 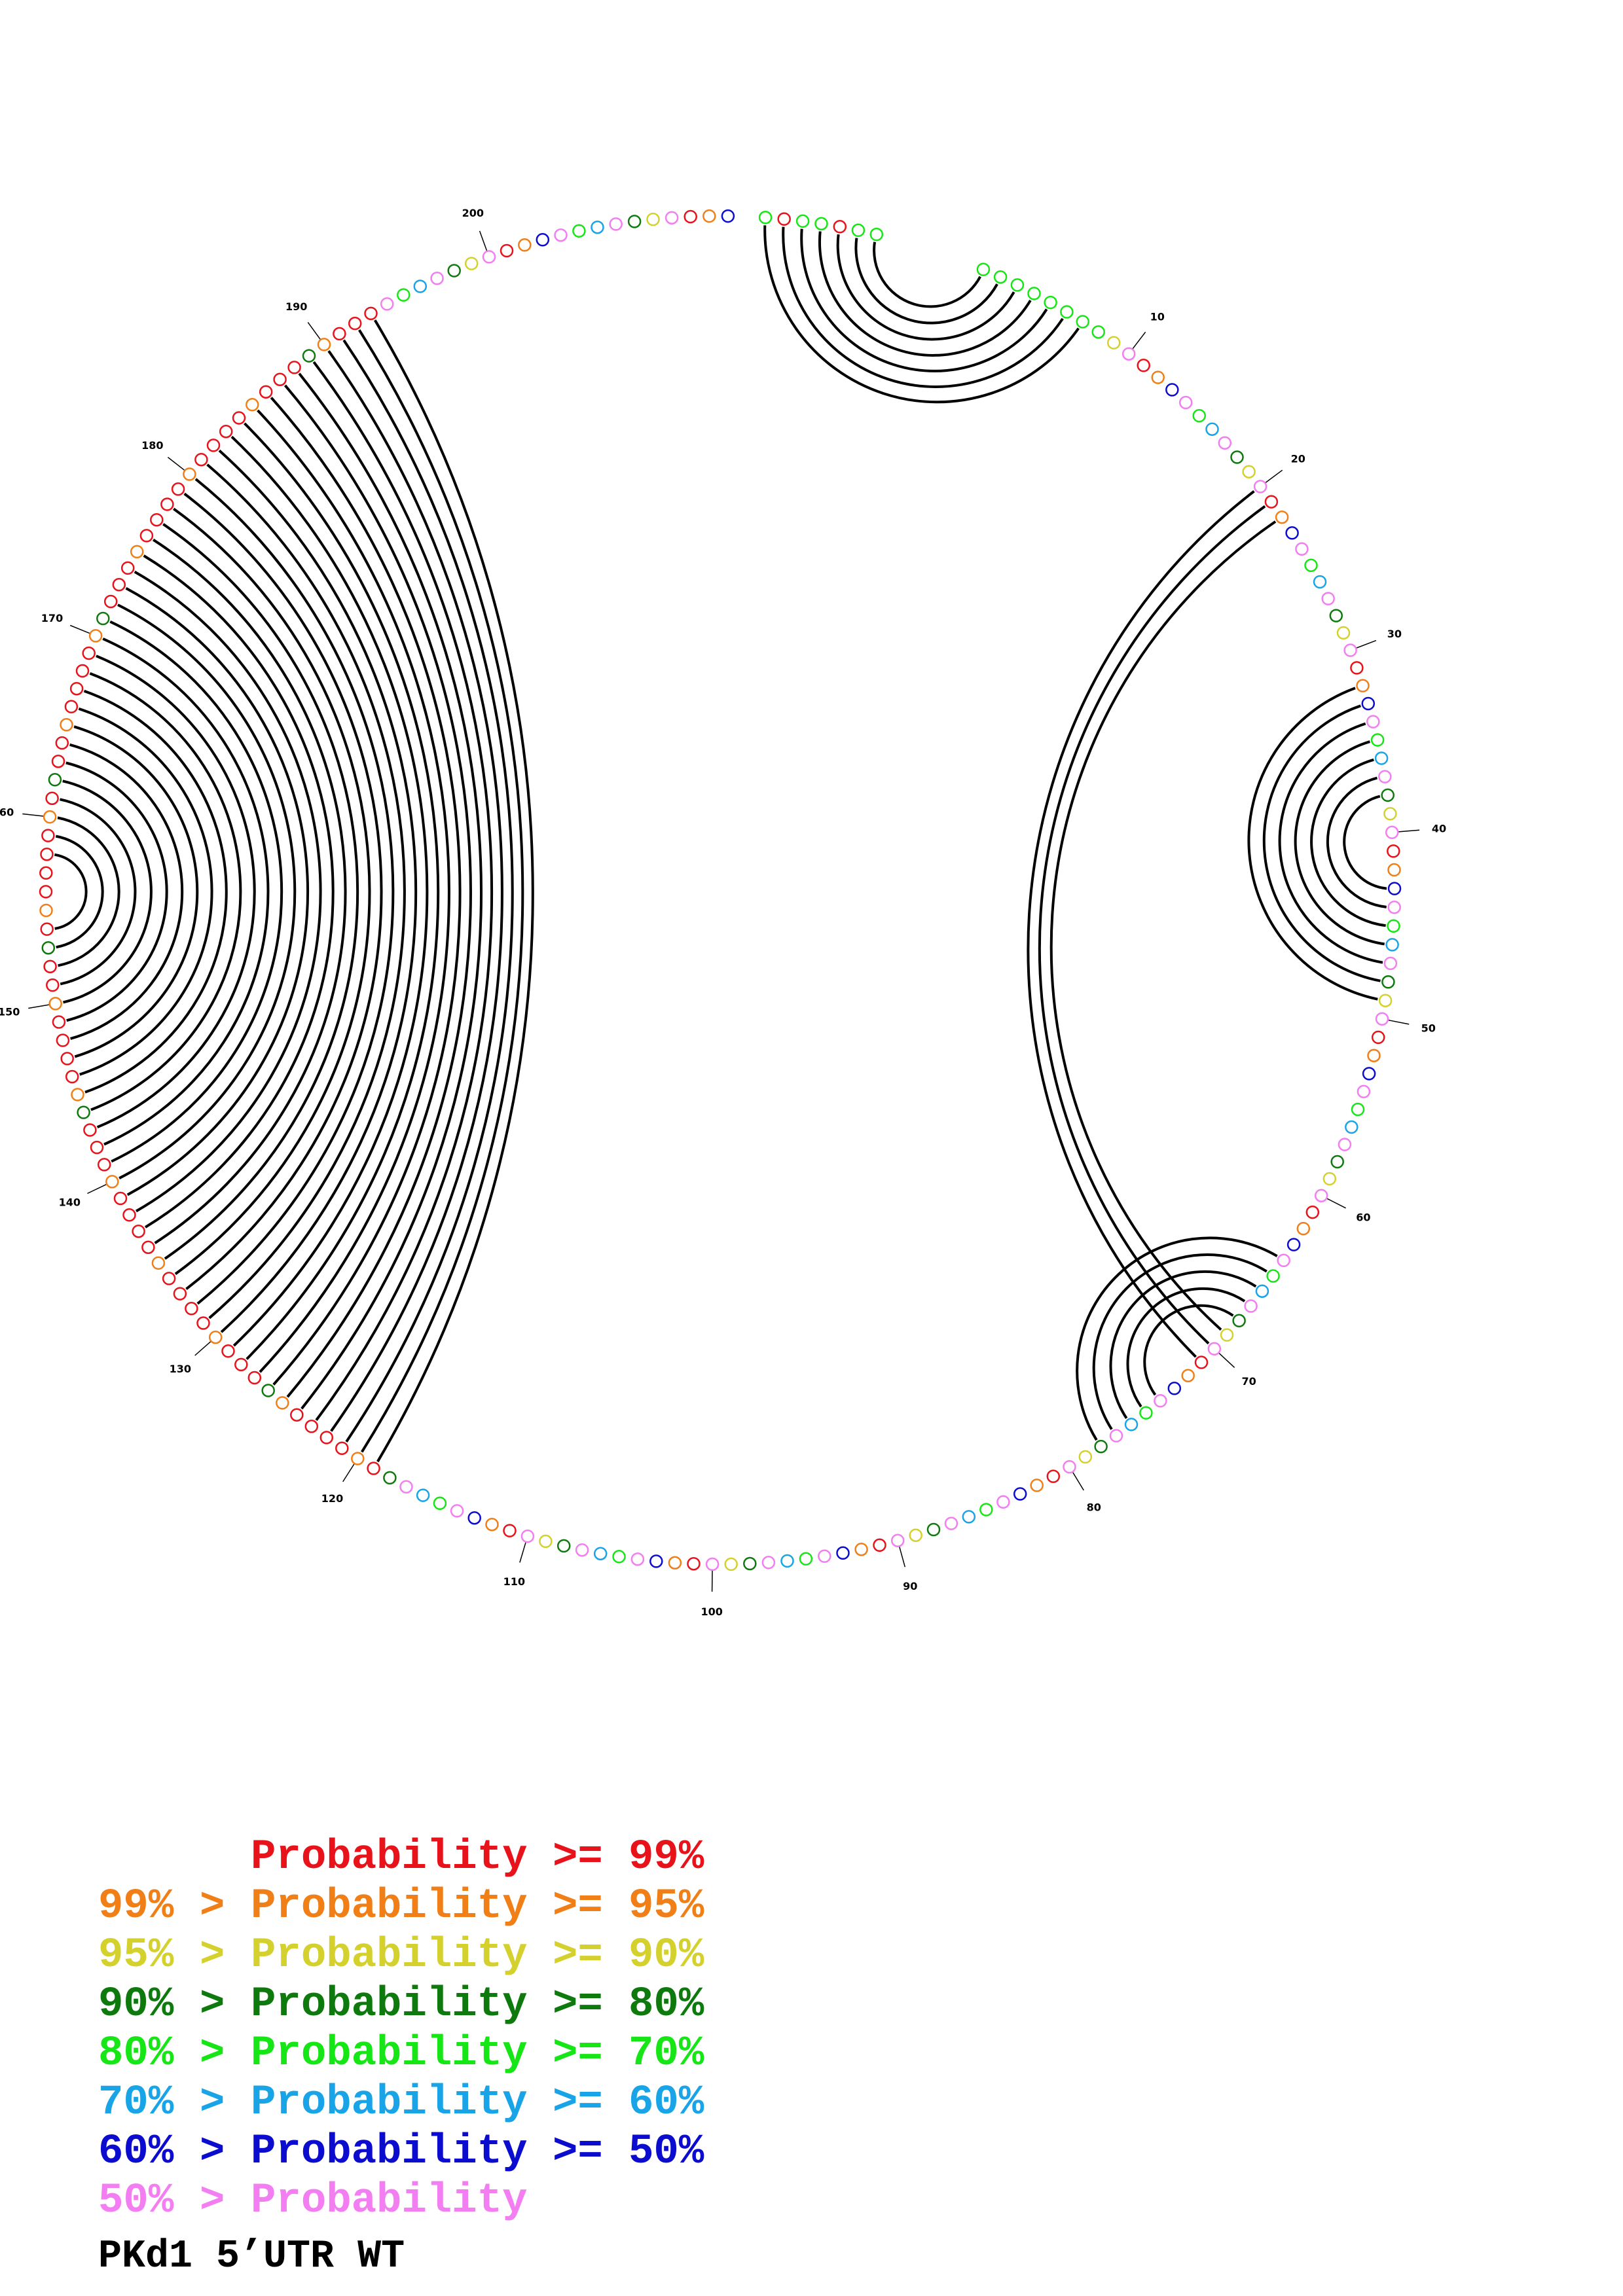 What do you see at coordinates (1248, 1381) in the screenshot?
I see `position-label: 70` at bounding box center [1248, 1381].